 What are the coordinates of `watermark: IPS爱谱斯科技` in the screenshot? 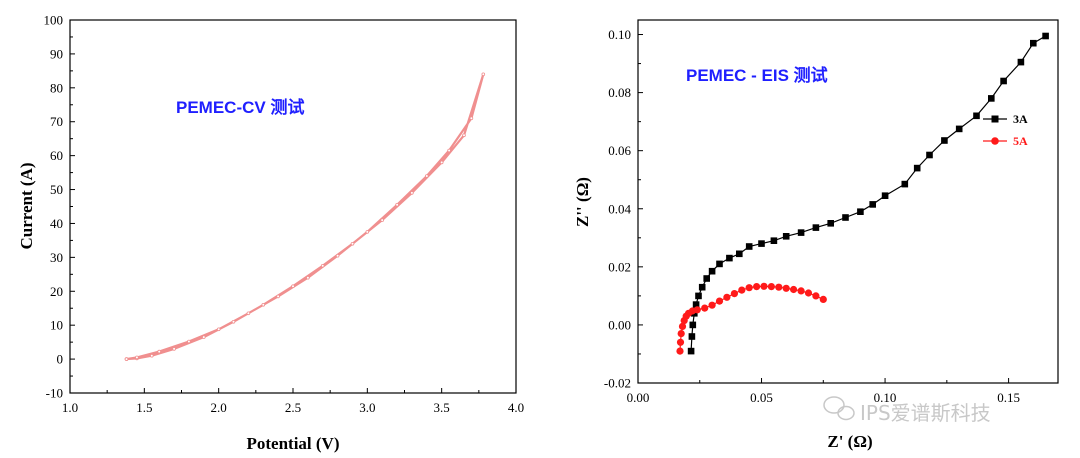 It's located at (907, 410).